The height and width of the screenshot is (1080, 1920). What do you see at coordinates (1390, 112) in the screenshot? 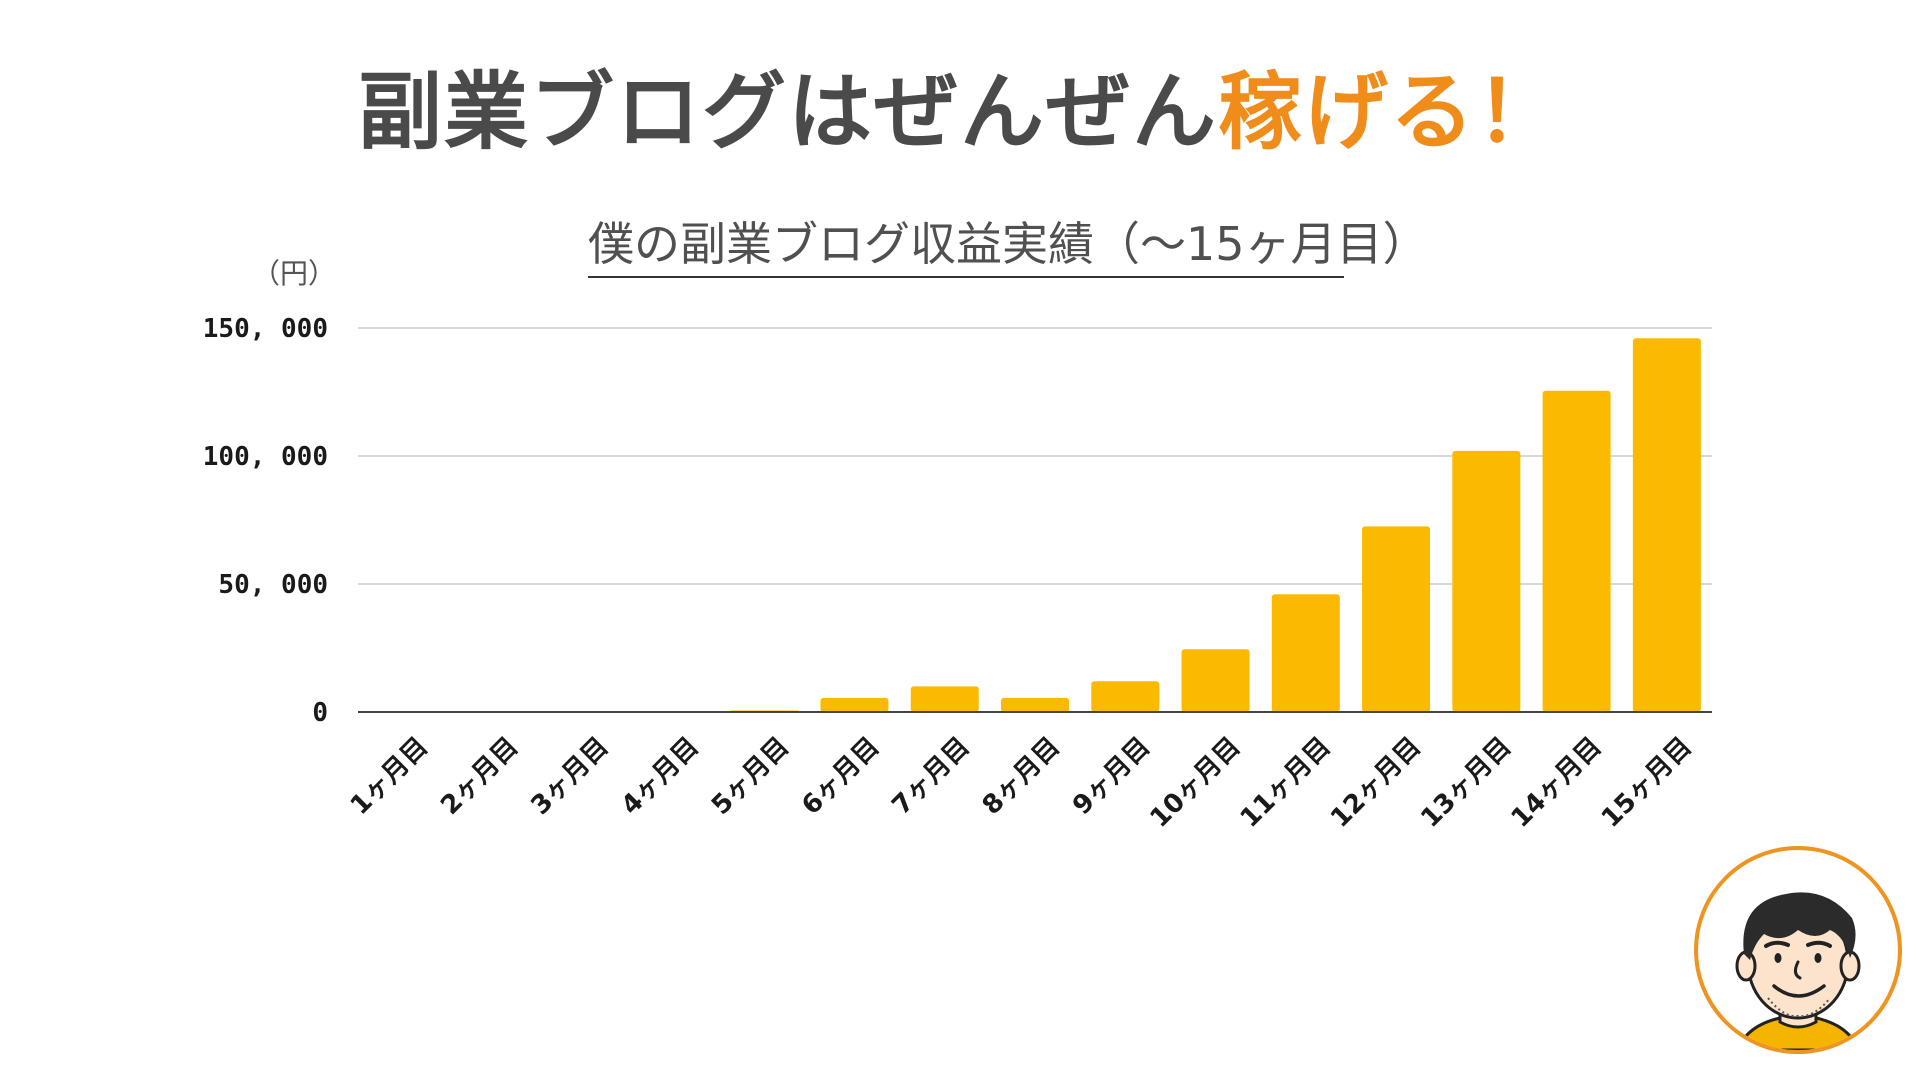
I see `headline-accent: 稼げる！` at bounding box center [1390, 112].